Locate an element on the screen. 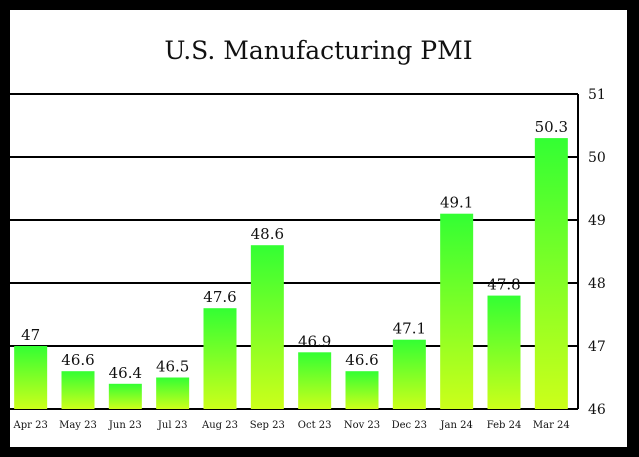  y-tick-label: 48 is located at coordinates (597, 284).